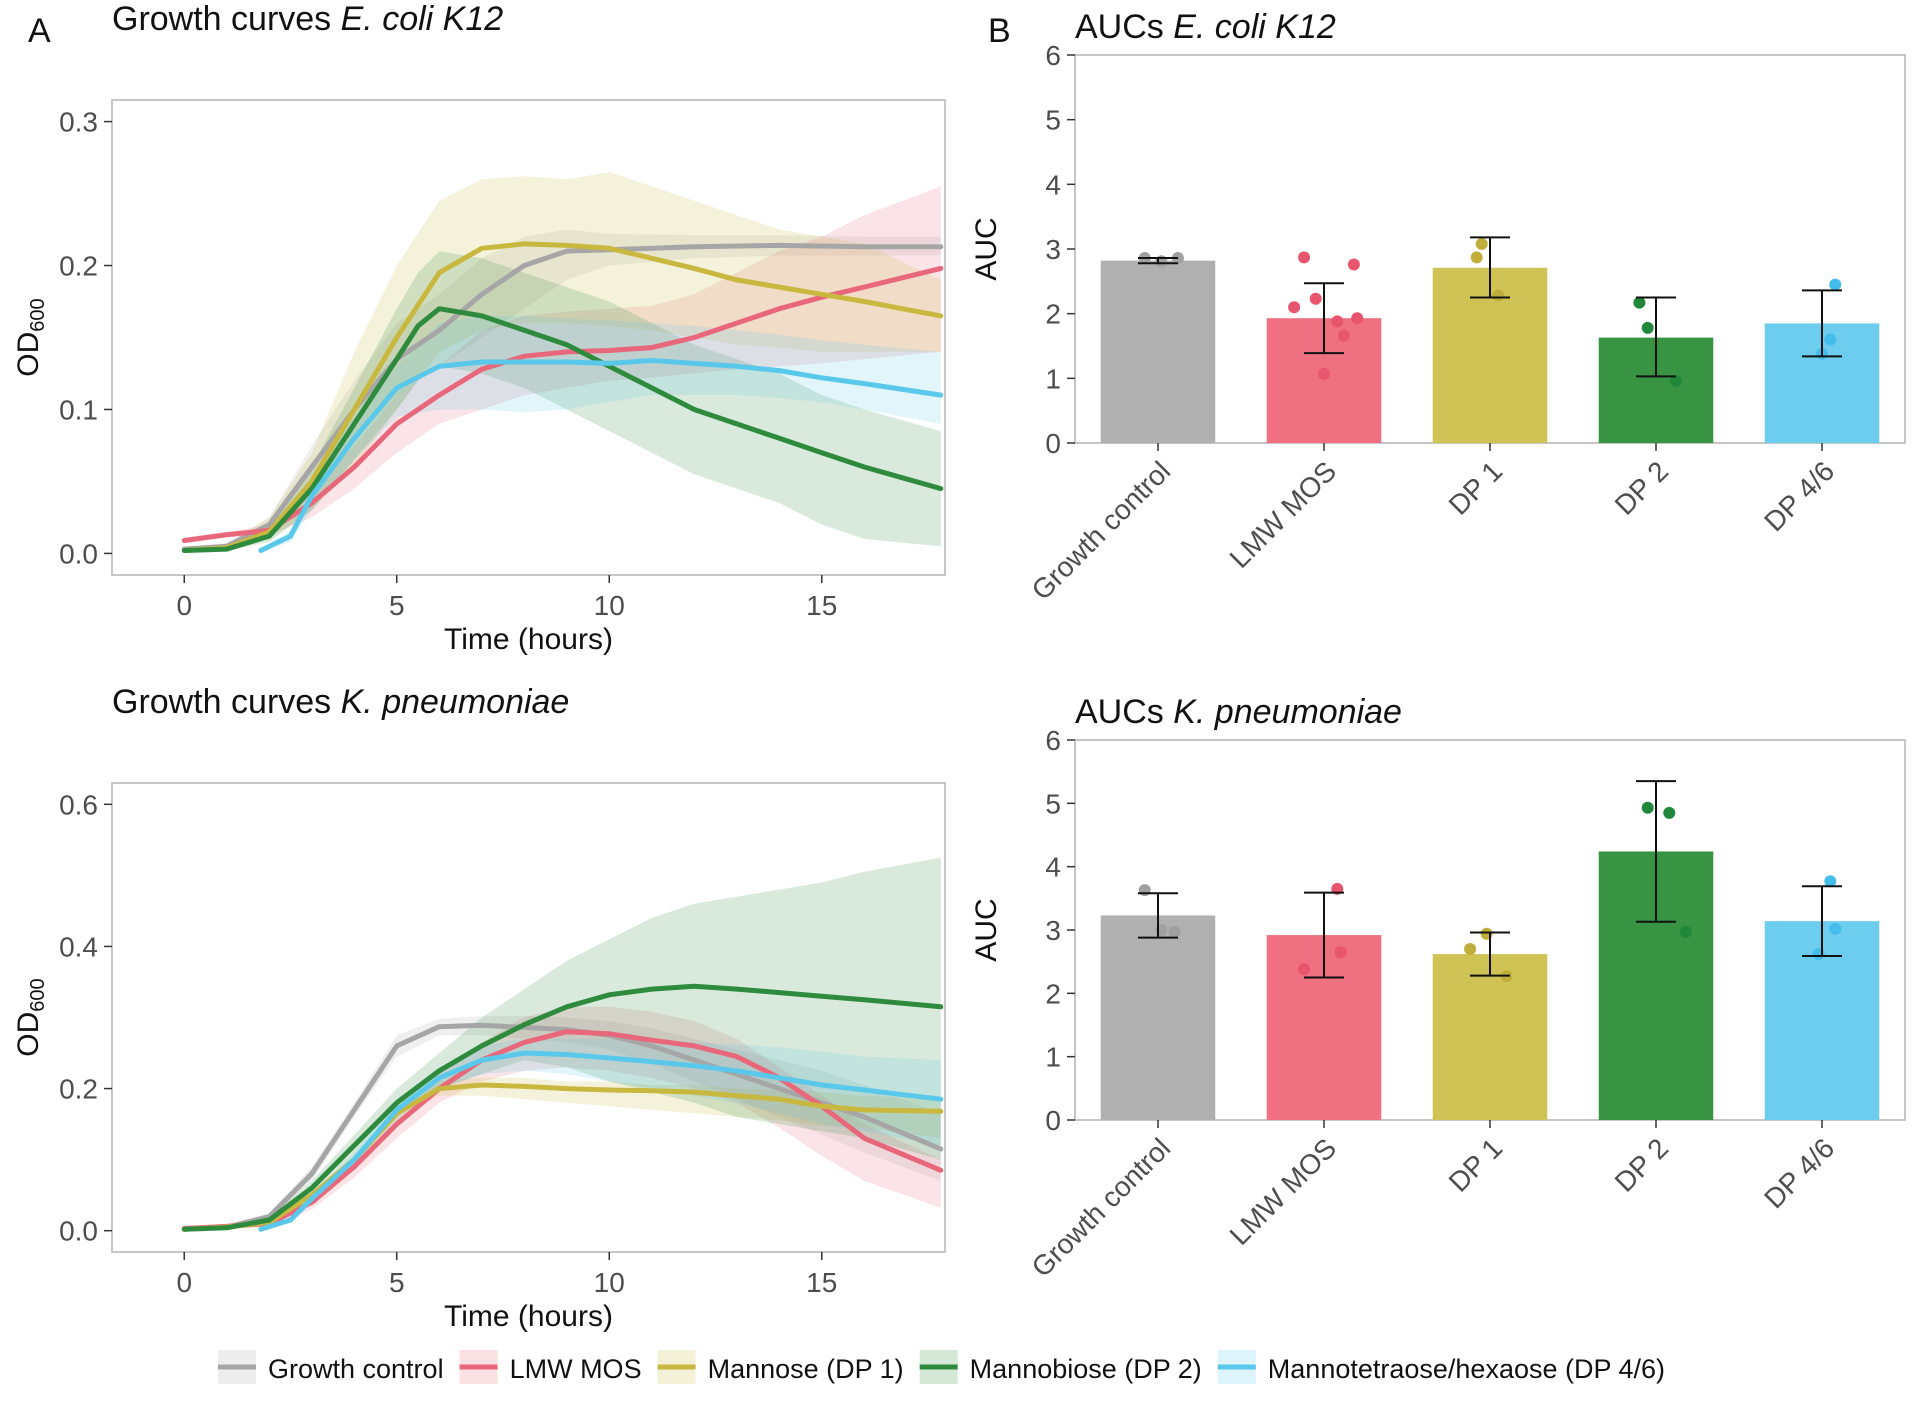 The width and height of the screenshot is (1912, 1405). What do you see at coordinates (576, 1369) in the screenshot?
I see `legend-label: LMW MOS` at bounding box center [576, 1369].